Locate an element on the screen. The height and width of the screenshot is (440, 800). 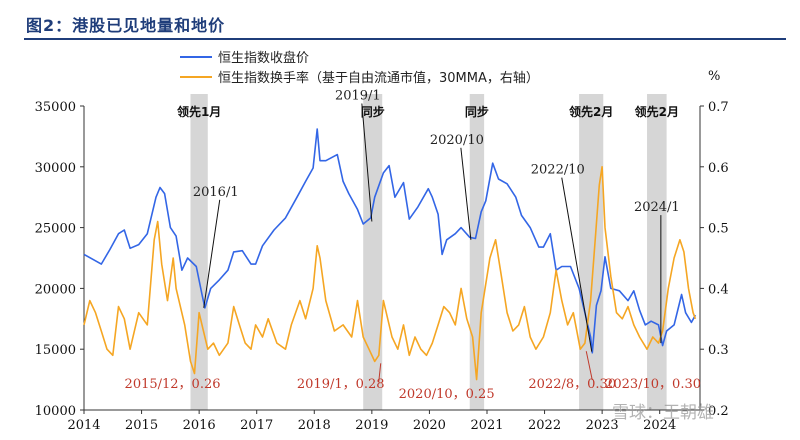
annotation-label: 2019/1 is located at coordinates (358, 96).